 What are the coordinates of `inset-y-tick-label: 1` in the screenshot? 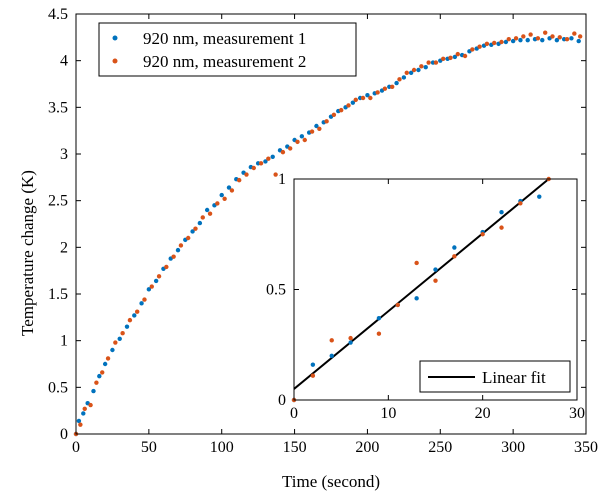 It's located at (282, 179).